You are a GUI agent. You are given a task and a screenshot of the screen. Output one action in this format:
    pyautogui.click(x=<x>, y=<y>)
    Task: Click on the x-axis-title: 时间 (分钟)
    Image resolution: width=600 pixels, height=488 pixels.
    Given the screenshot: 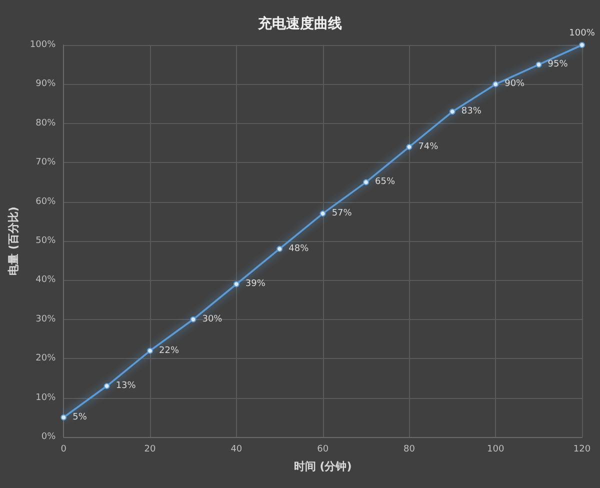 What is the action you would take?
    pyautogui.click(x=323, y=466)
    